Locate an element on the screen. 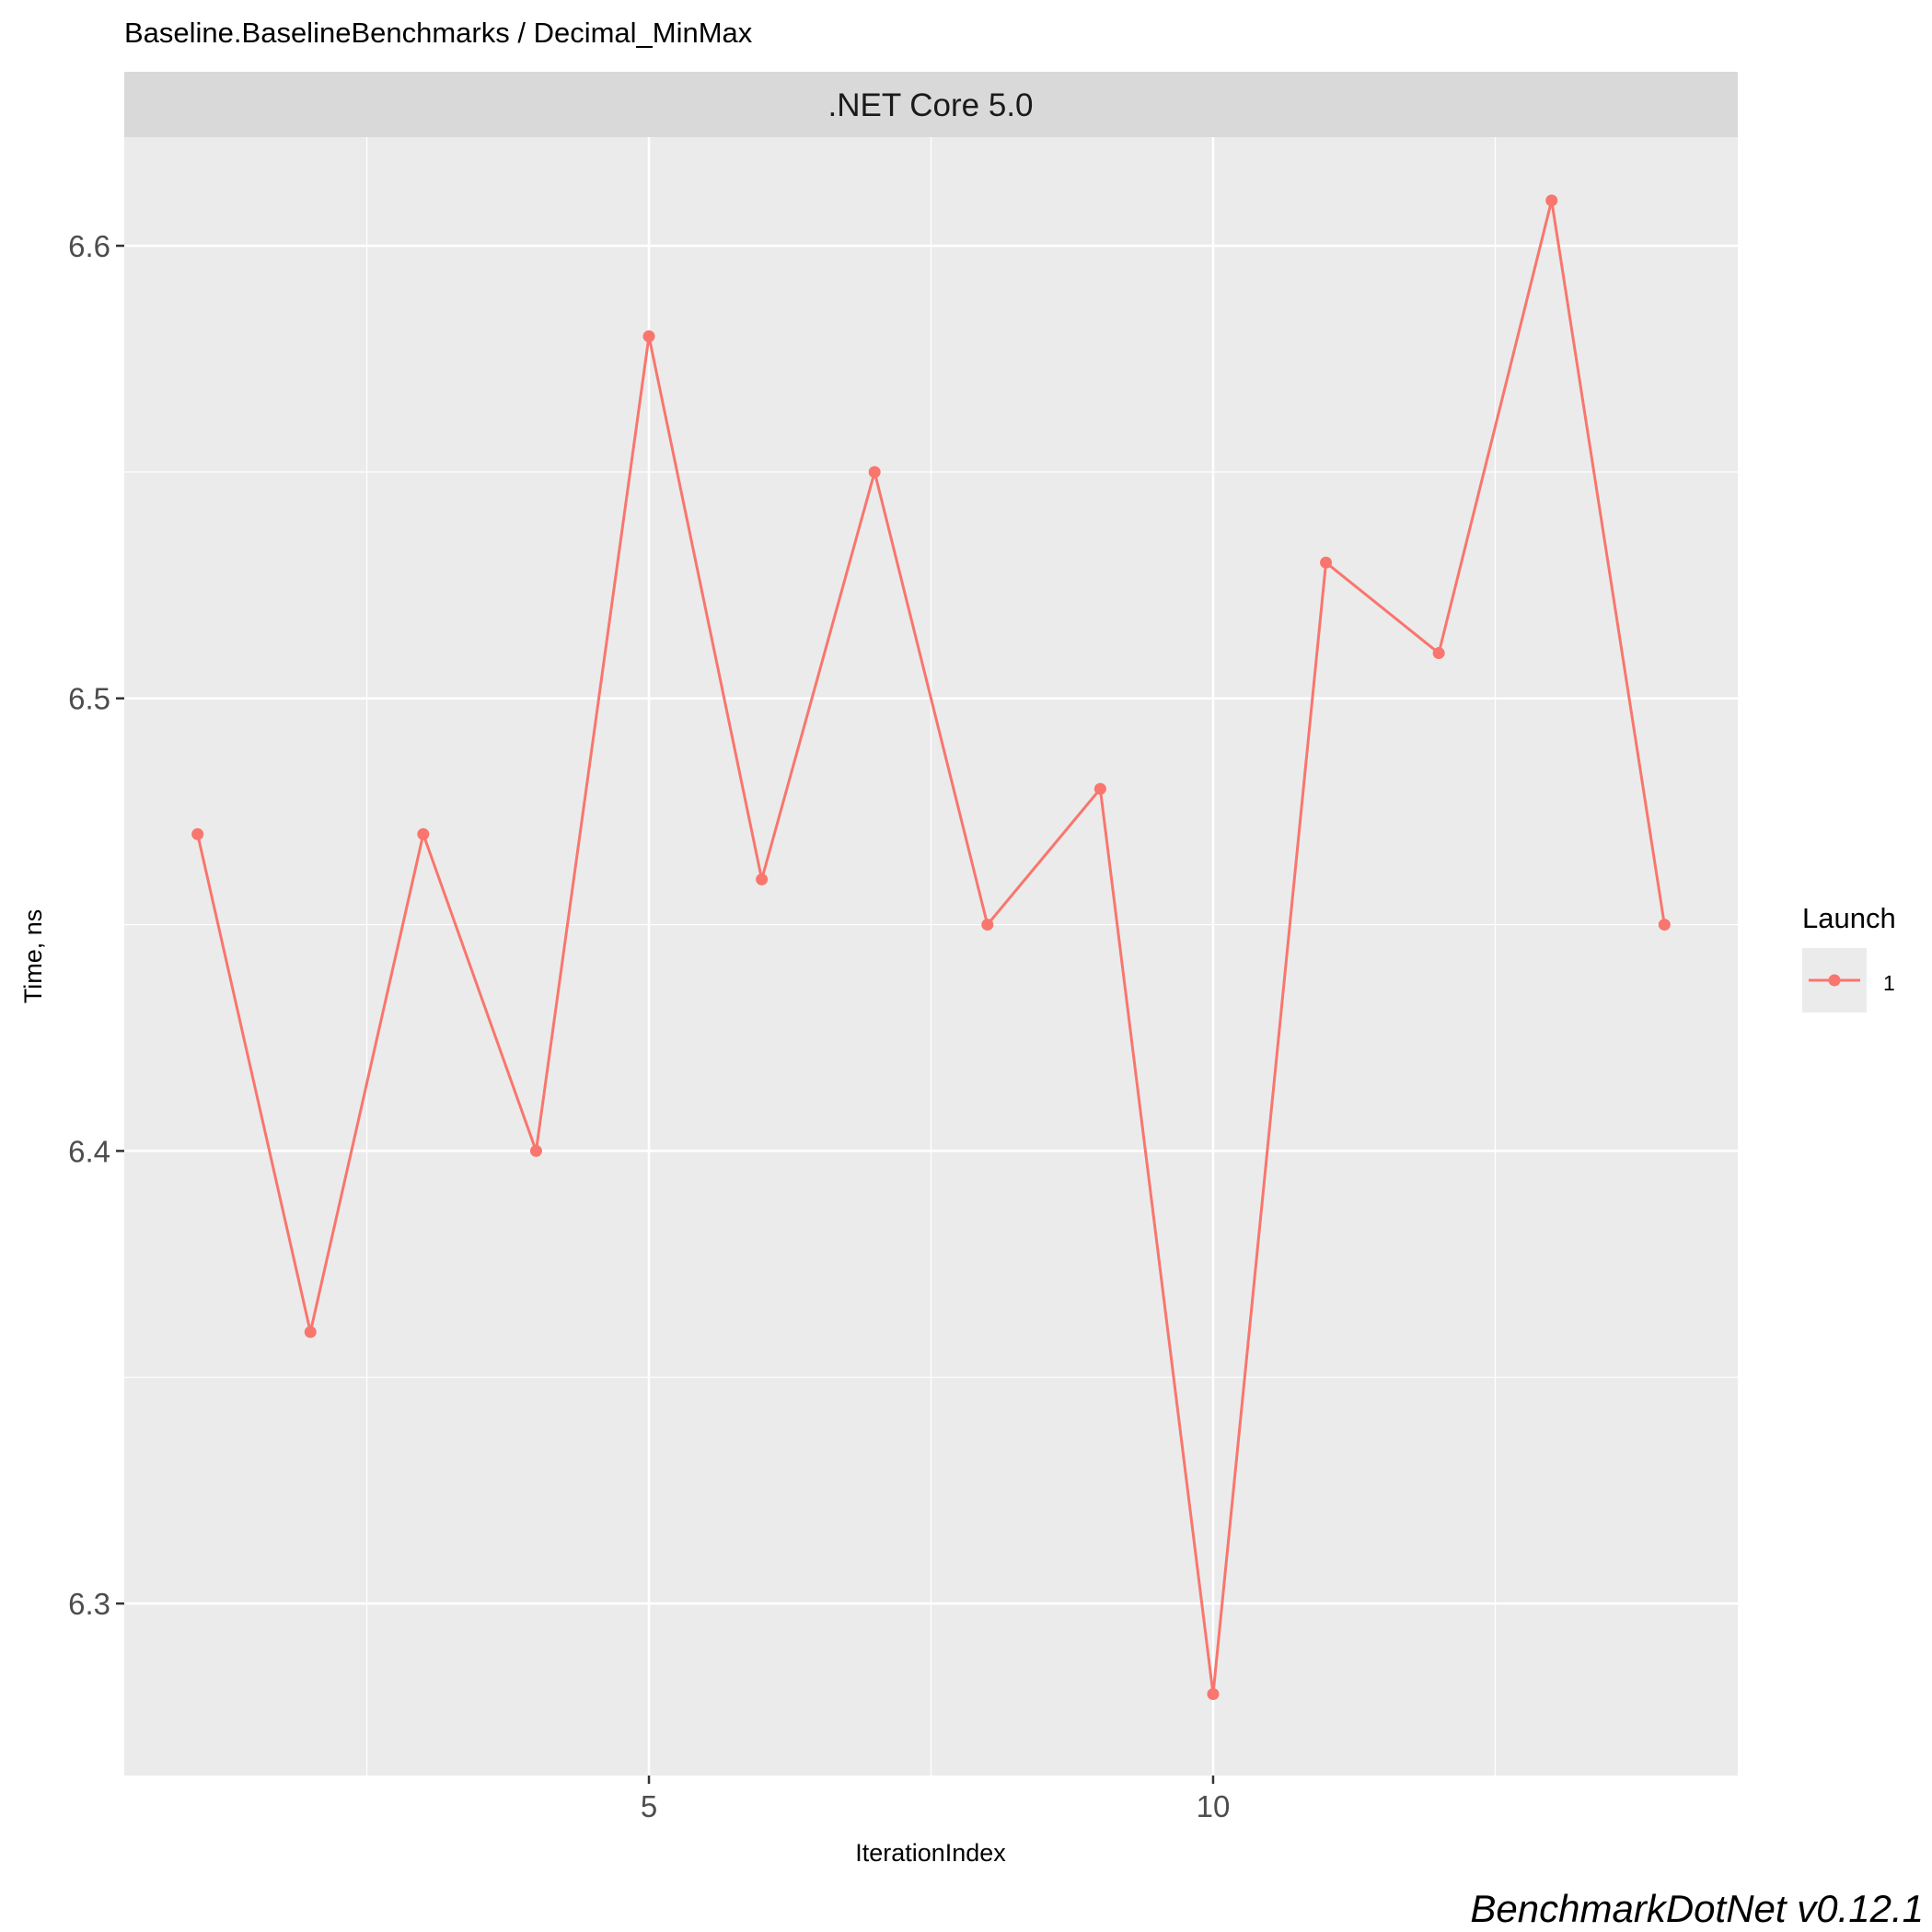 This screenshot has height=1932, width=1932. y-tick-label: 6.5 is located at coordinates (89, 699).